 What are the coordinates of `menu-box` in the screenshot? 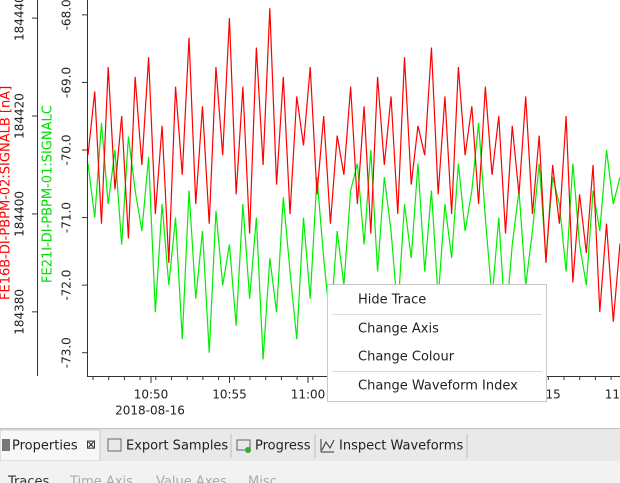 It's located at (437, 343).